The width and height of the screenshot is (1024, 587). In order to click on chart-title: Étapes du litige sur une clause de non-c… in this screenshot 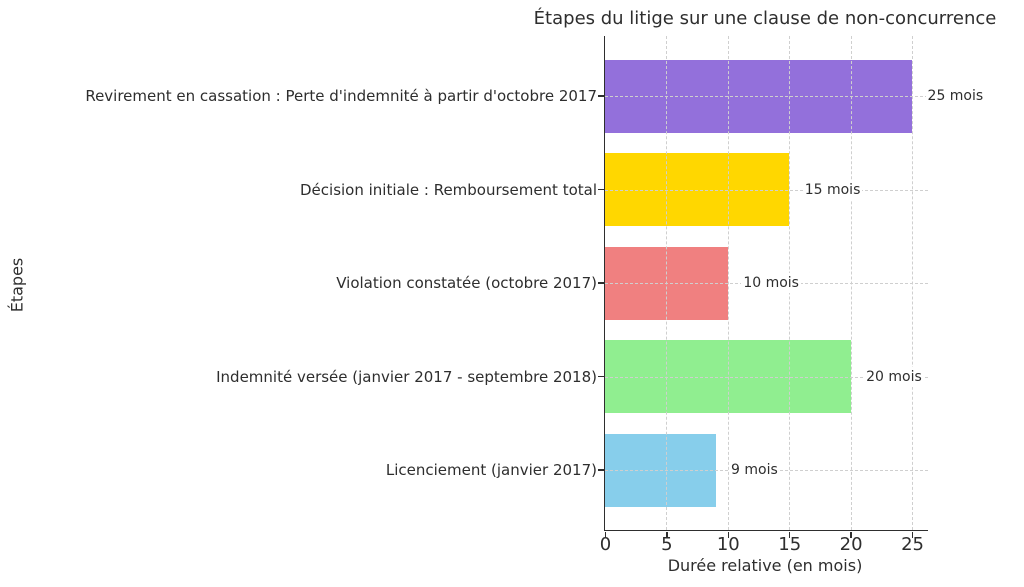, I will do `click(765, 18)`.